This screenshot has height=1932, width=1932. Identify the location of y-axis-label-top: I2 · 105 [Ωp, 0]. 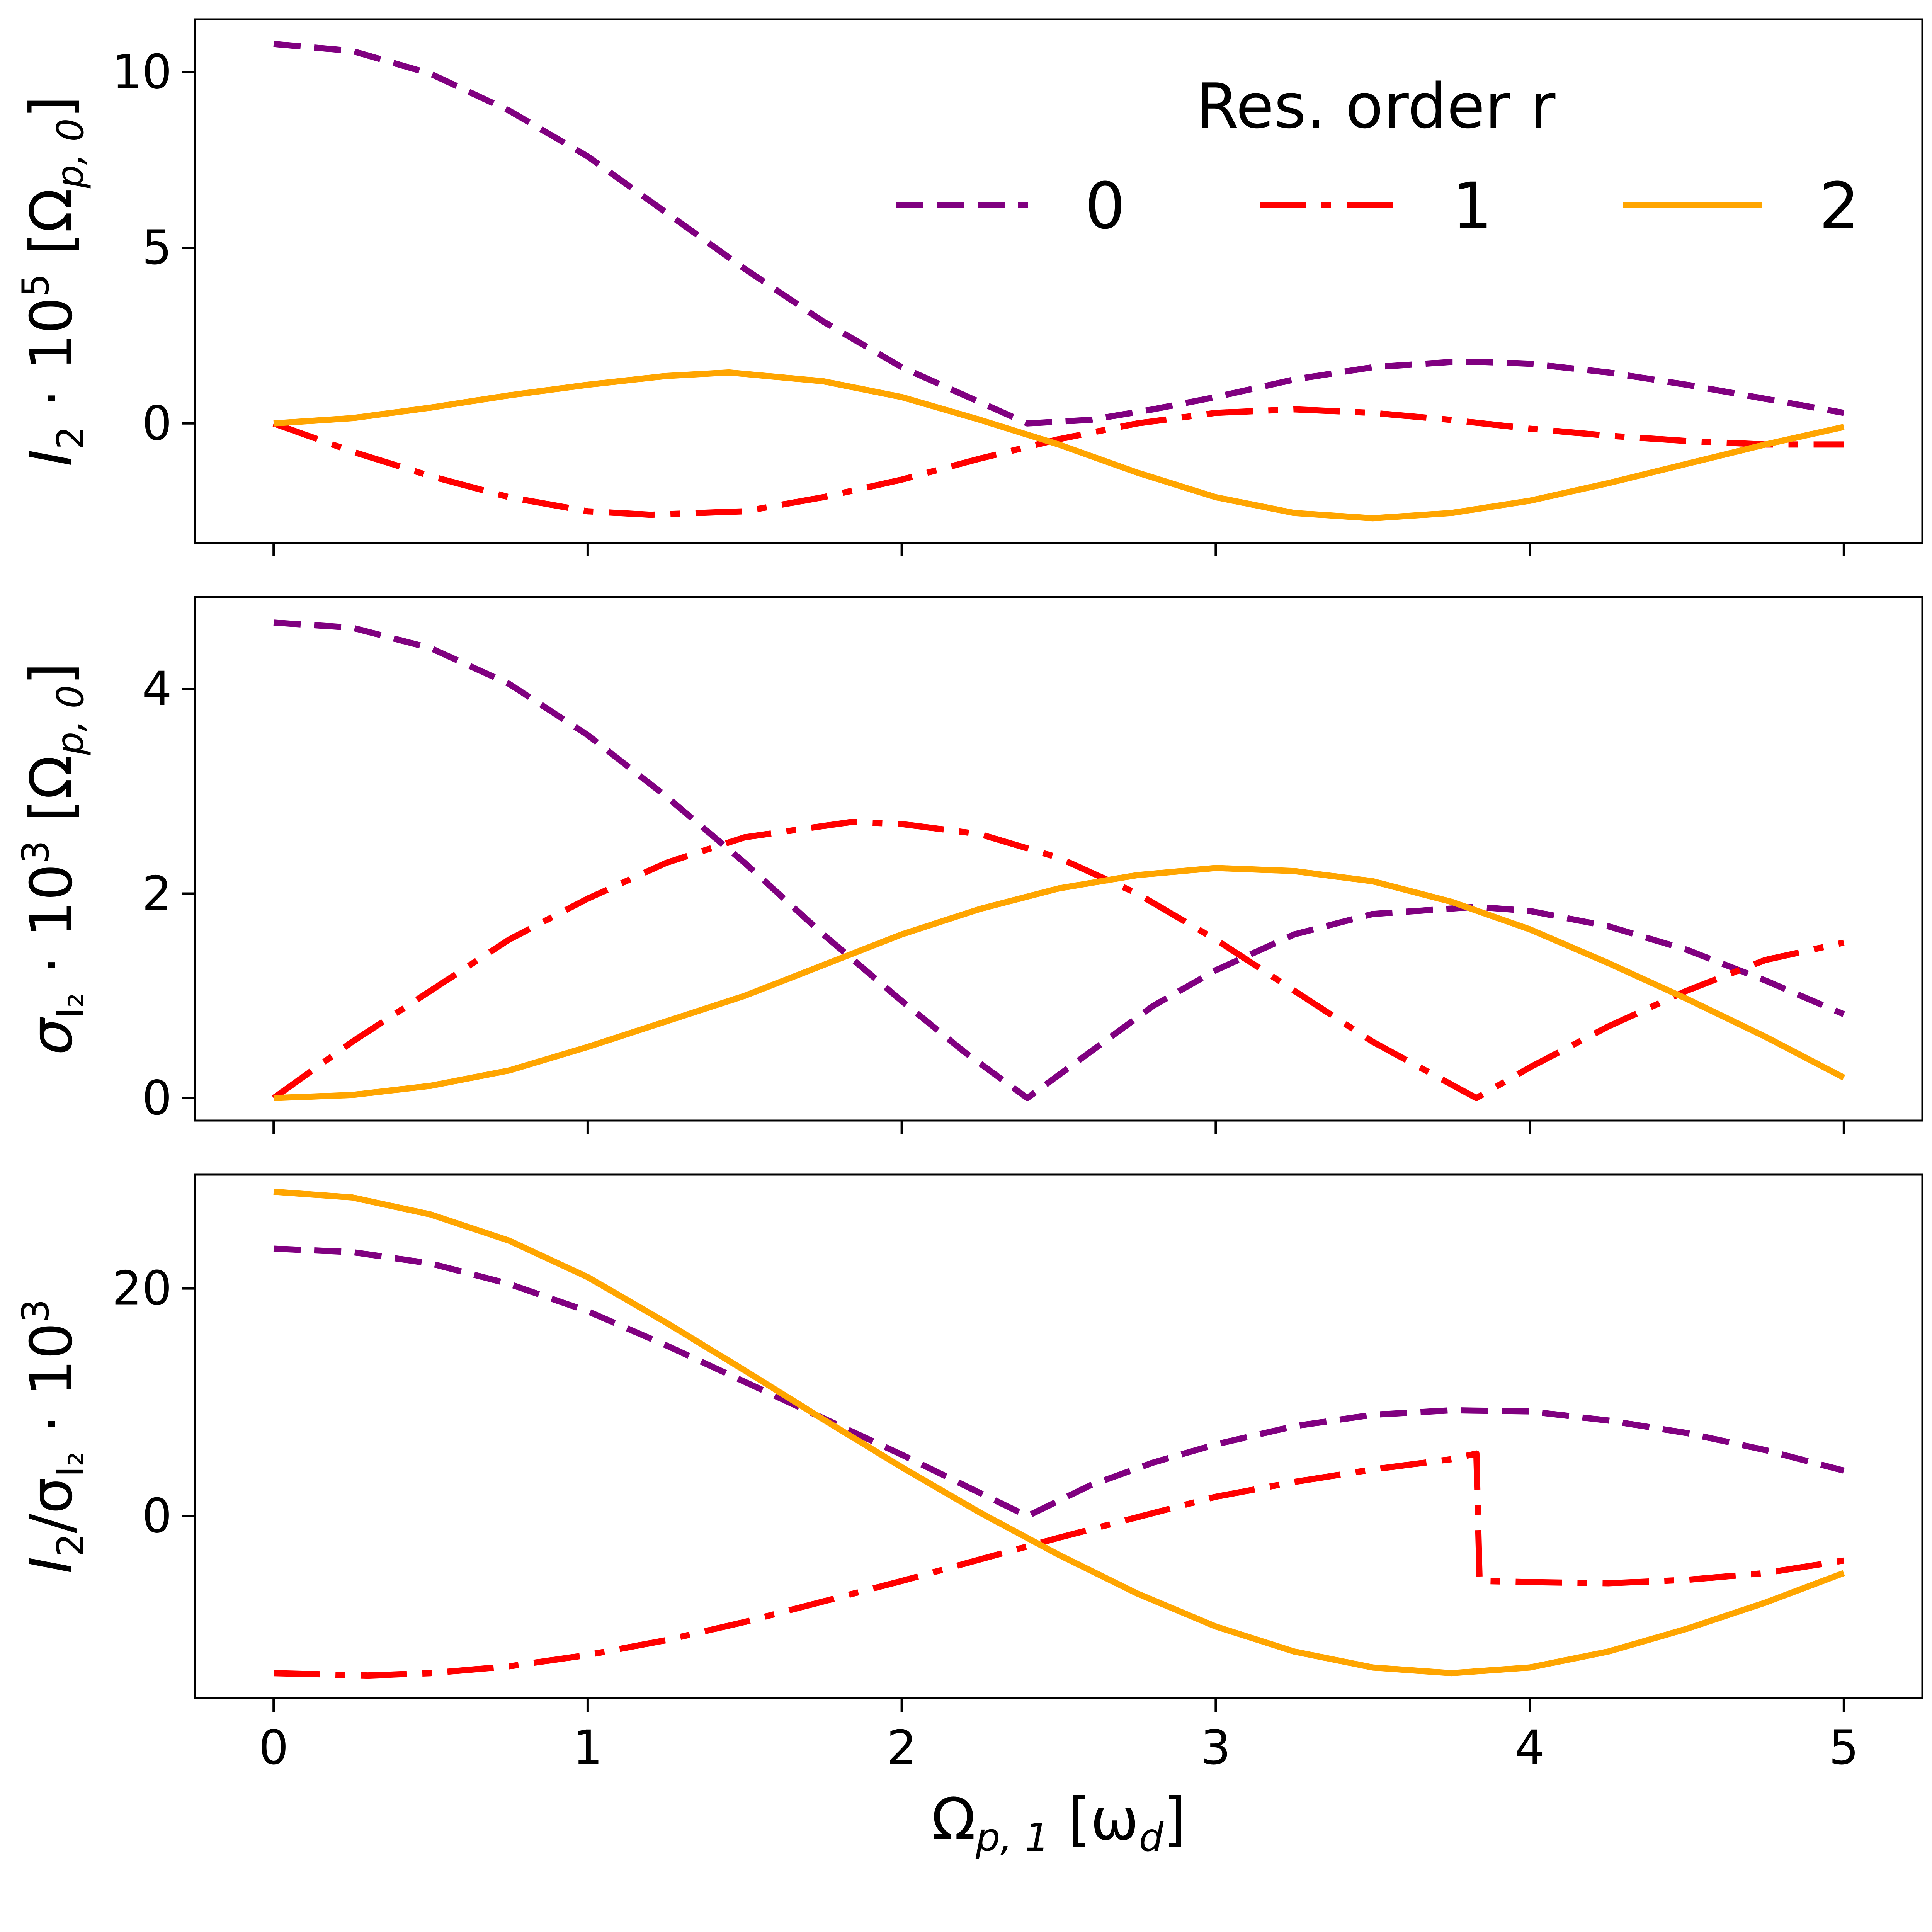
(54, 282).